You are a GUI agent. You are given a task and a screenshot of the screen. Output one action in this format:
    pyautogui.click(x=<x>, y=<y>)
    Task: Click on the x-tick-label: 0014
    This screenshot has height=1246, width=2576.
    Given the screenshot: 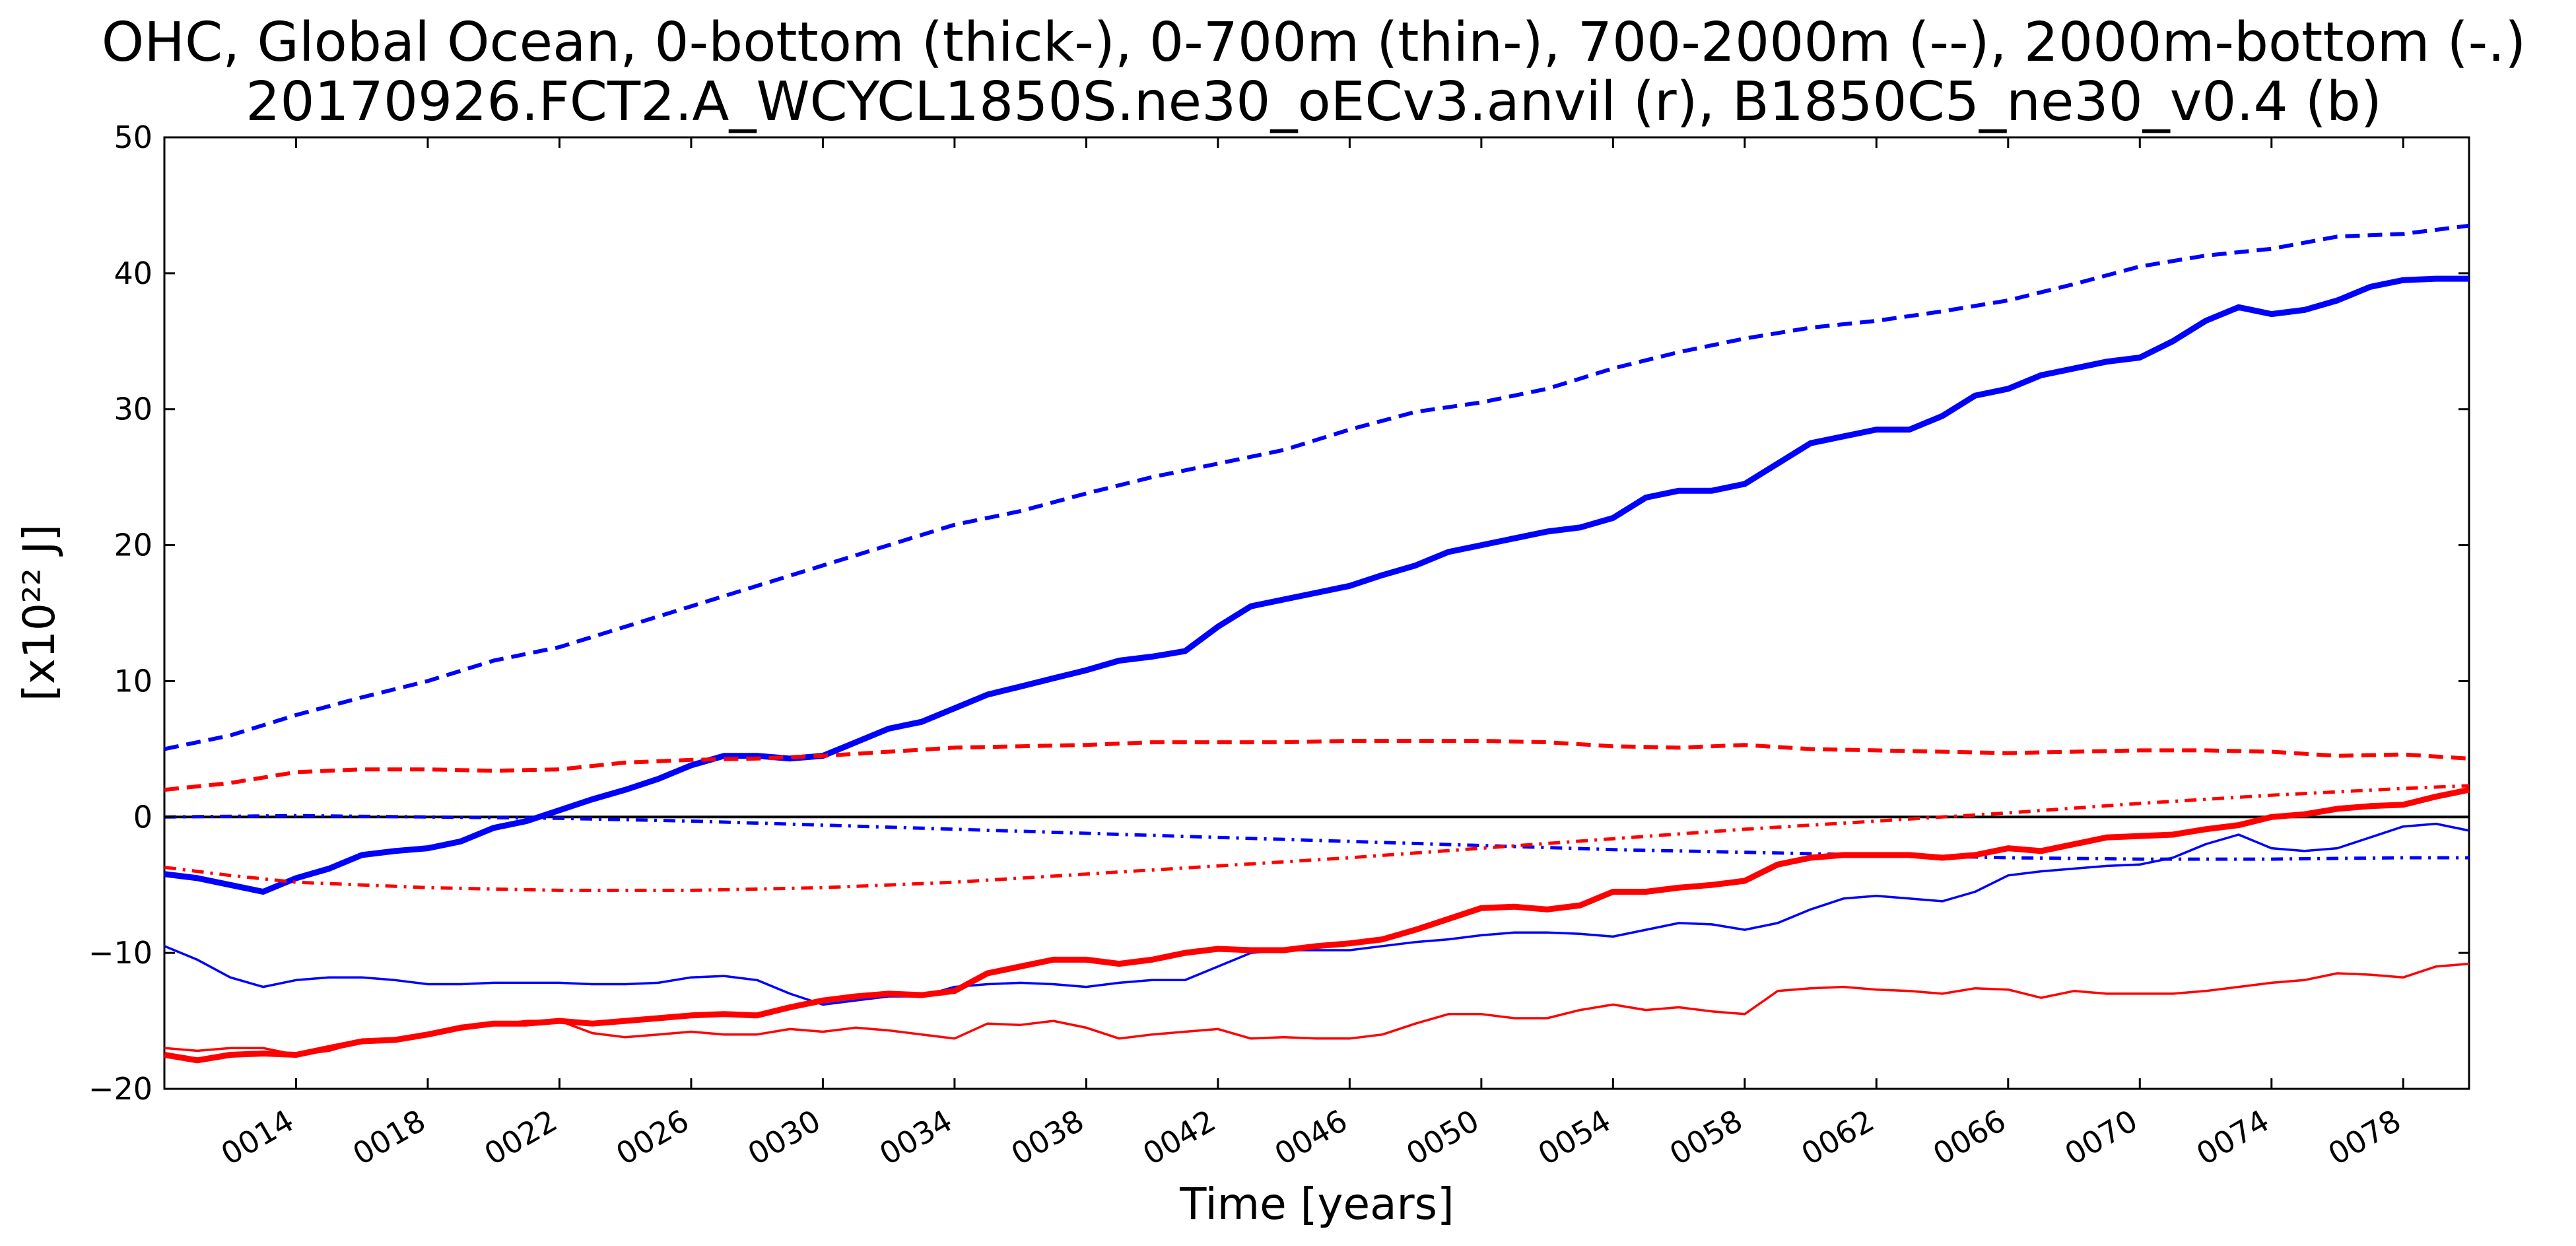 What is the action you would take?
    pyautogui.click(x=257, y=1137)
    